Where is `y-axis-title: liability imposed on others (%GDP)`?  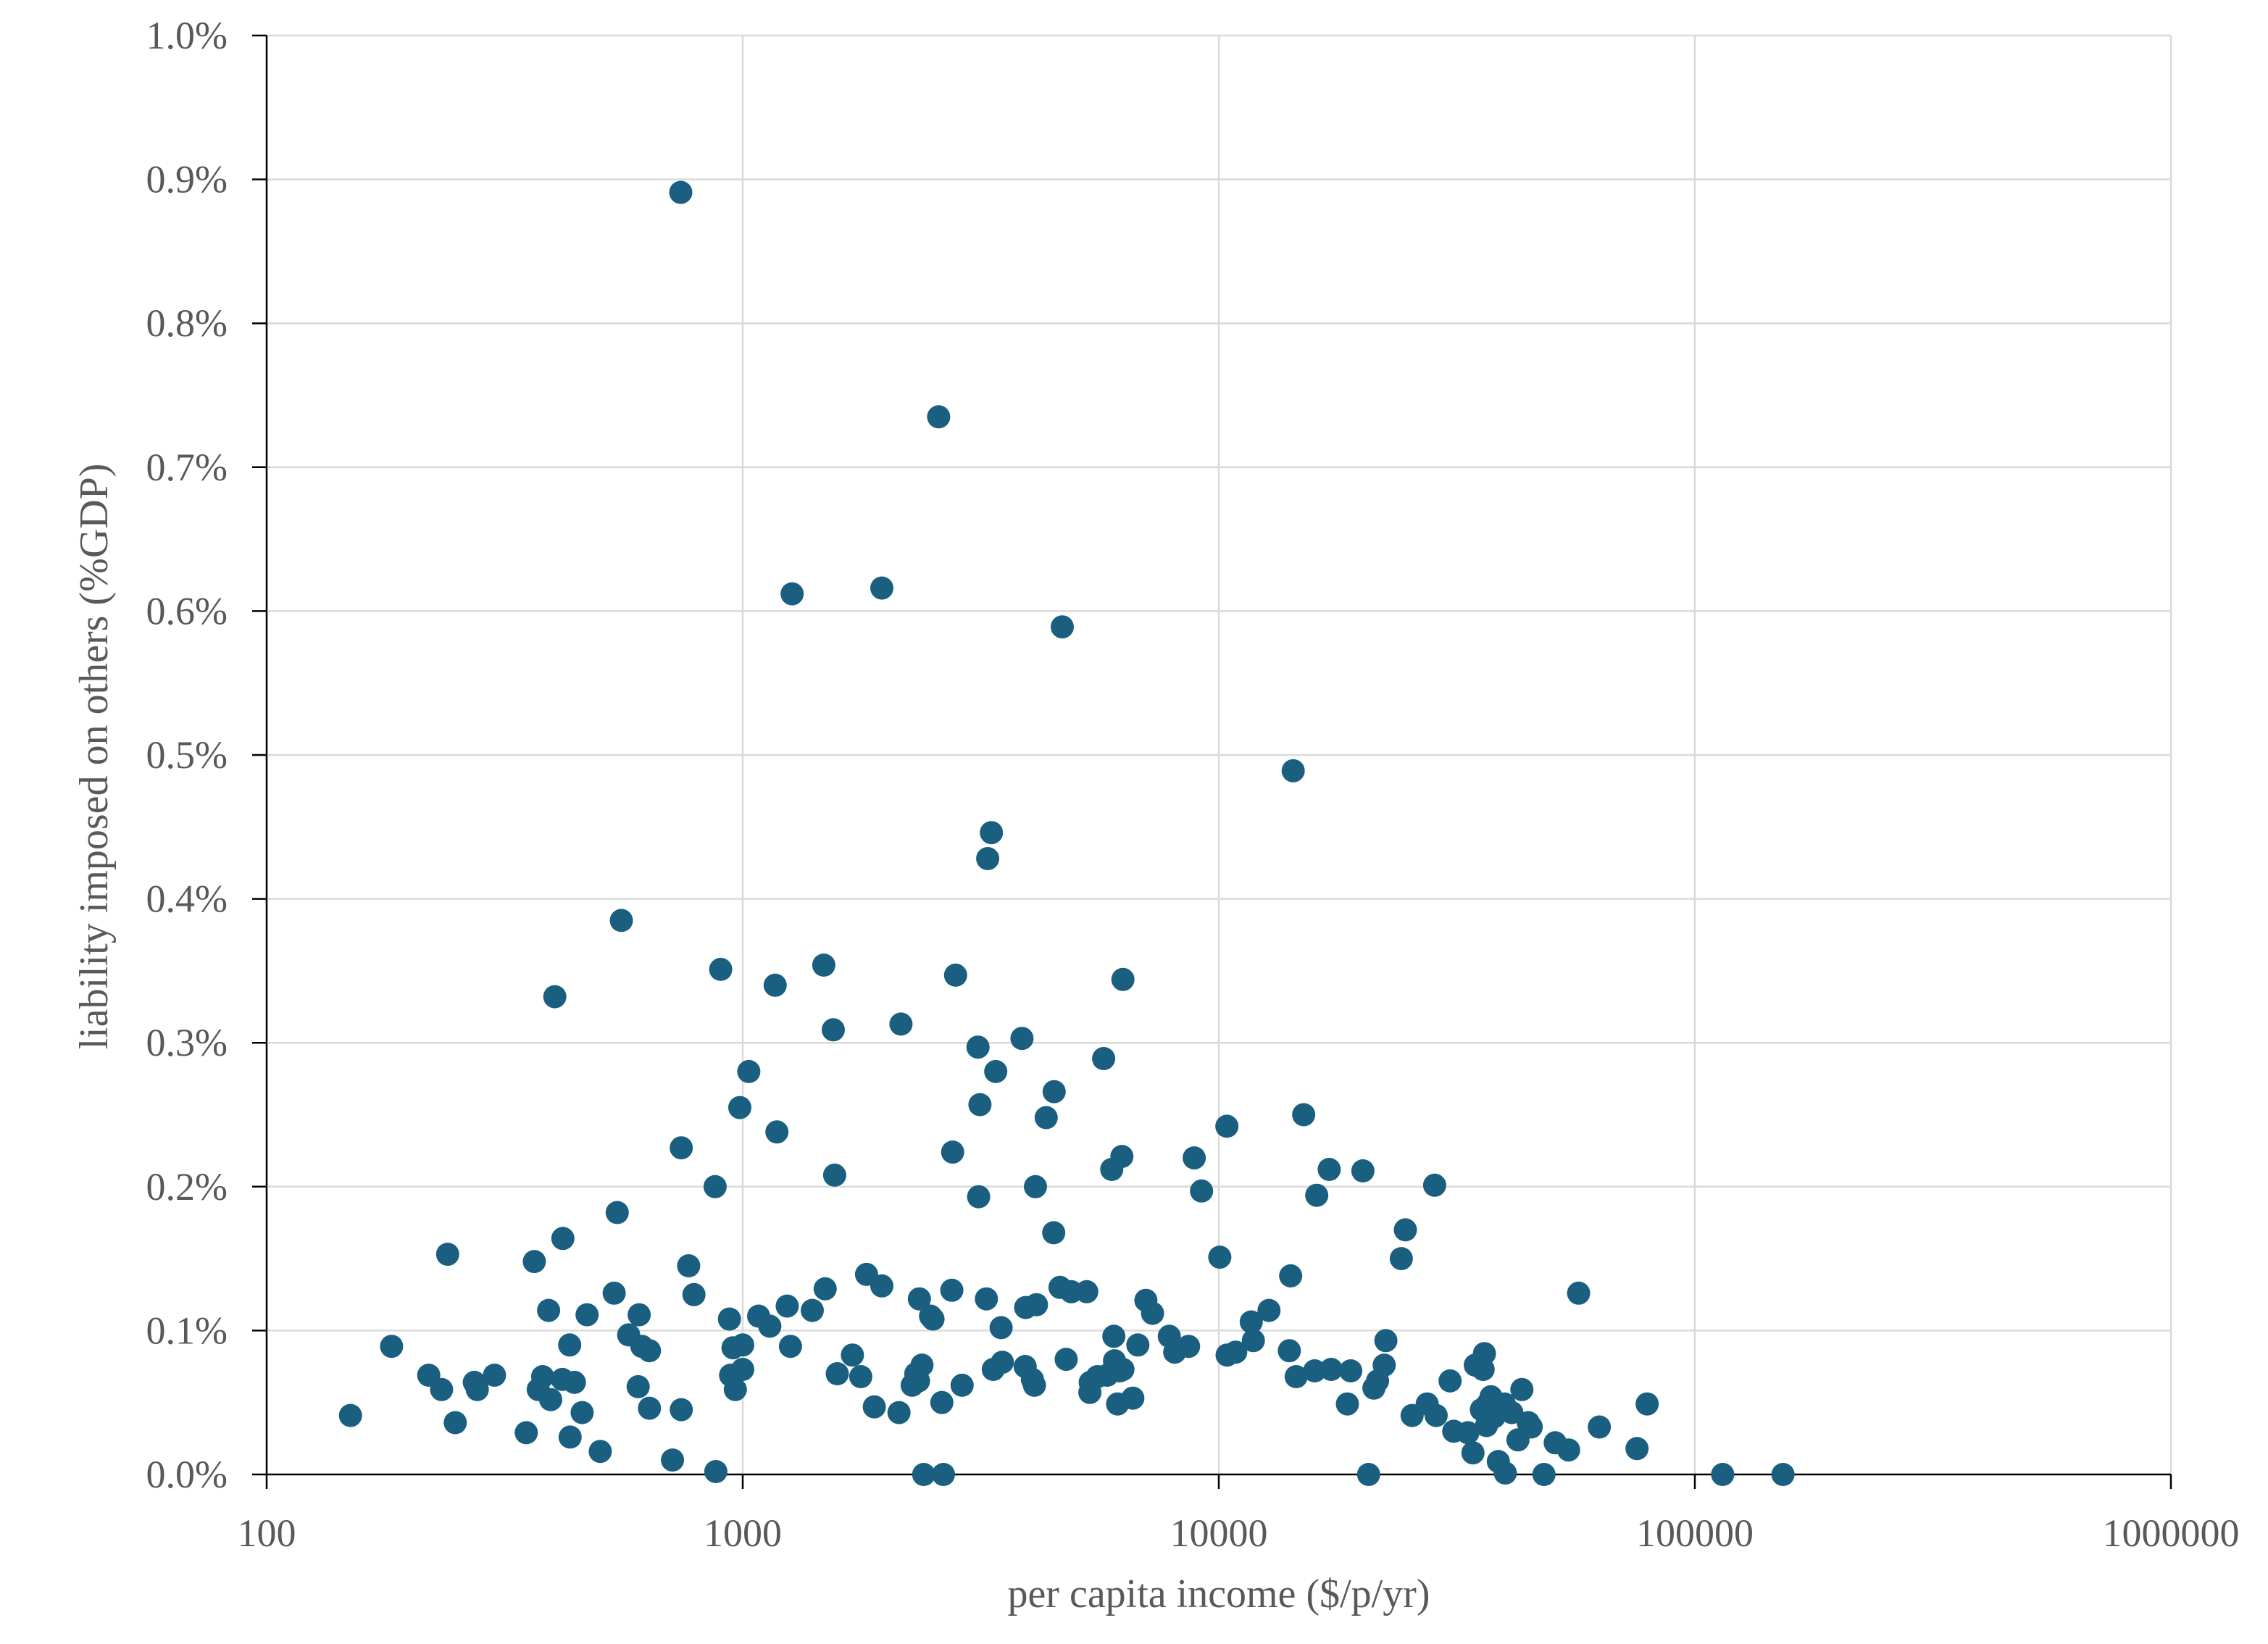 y-axis-title: liability imposed on others (%GDP) is located at coordinates (94, 757).